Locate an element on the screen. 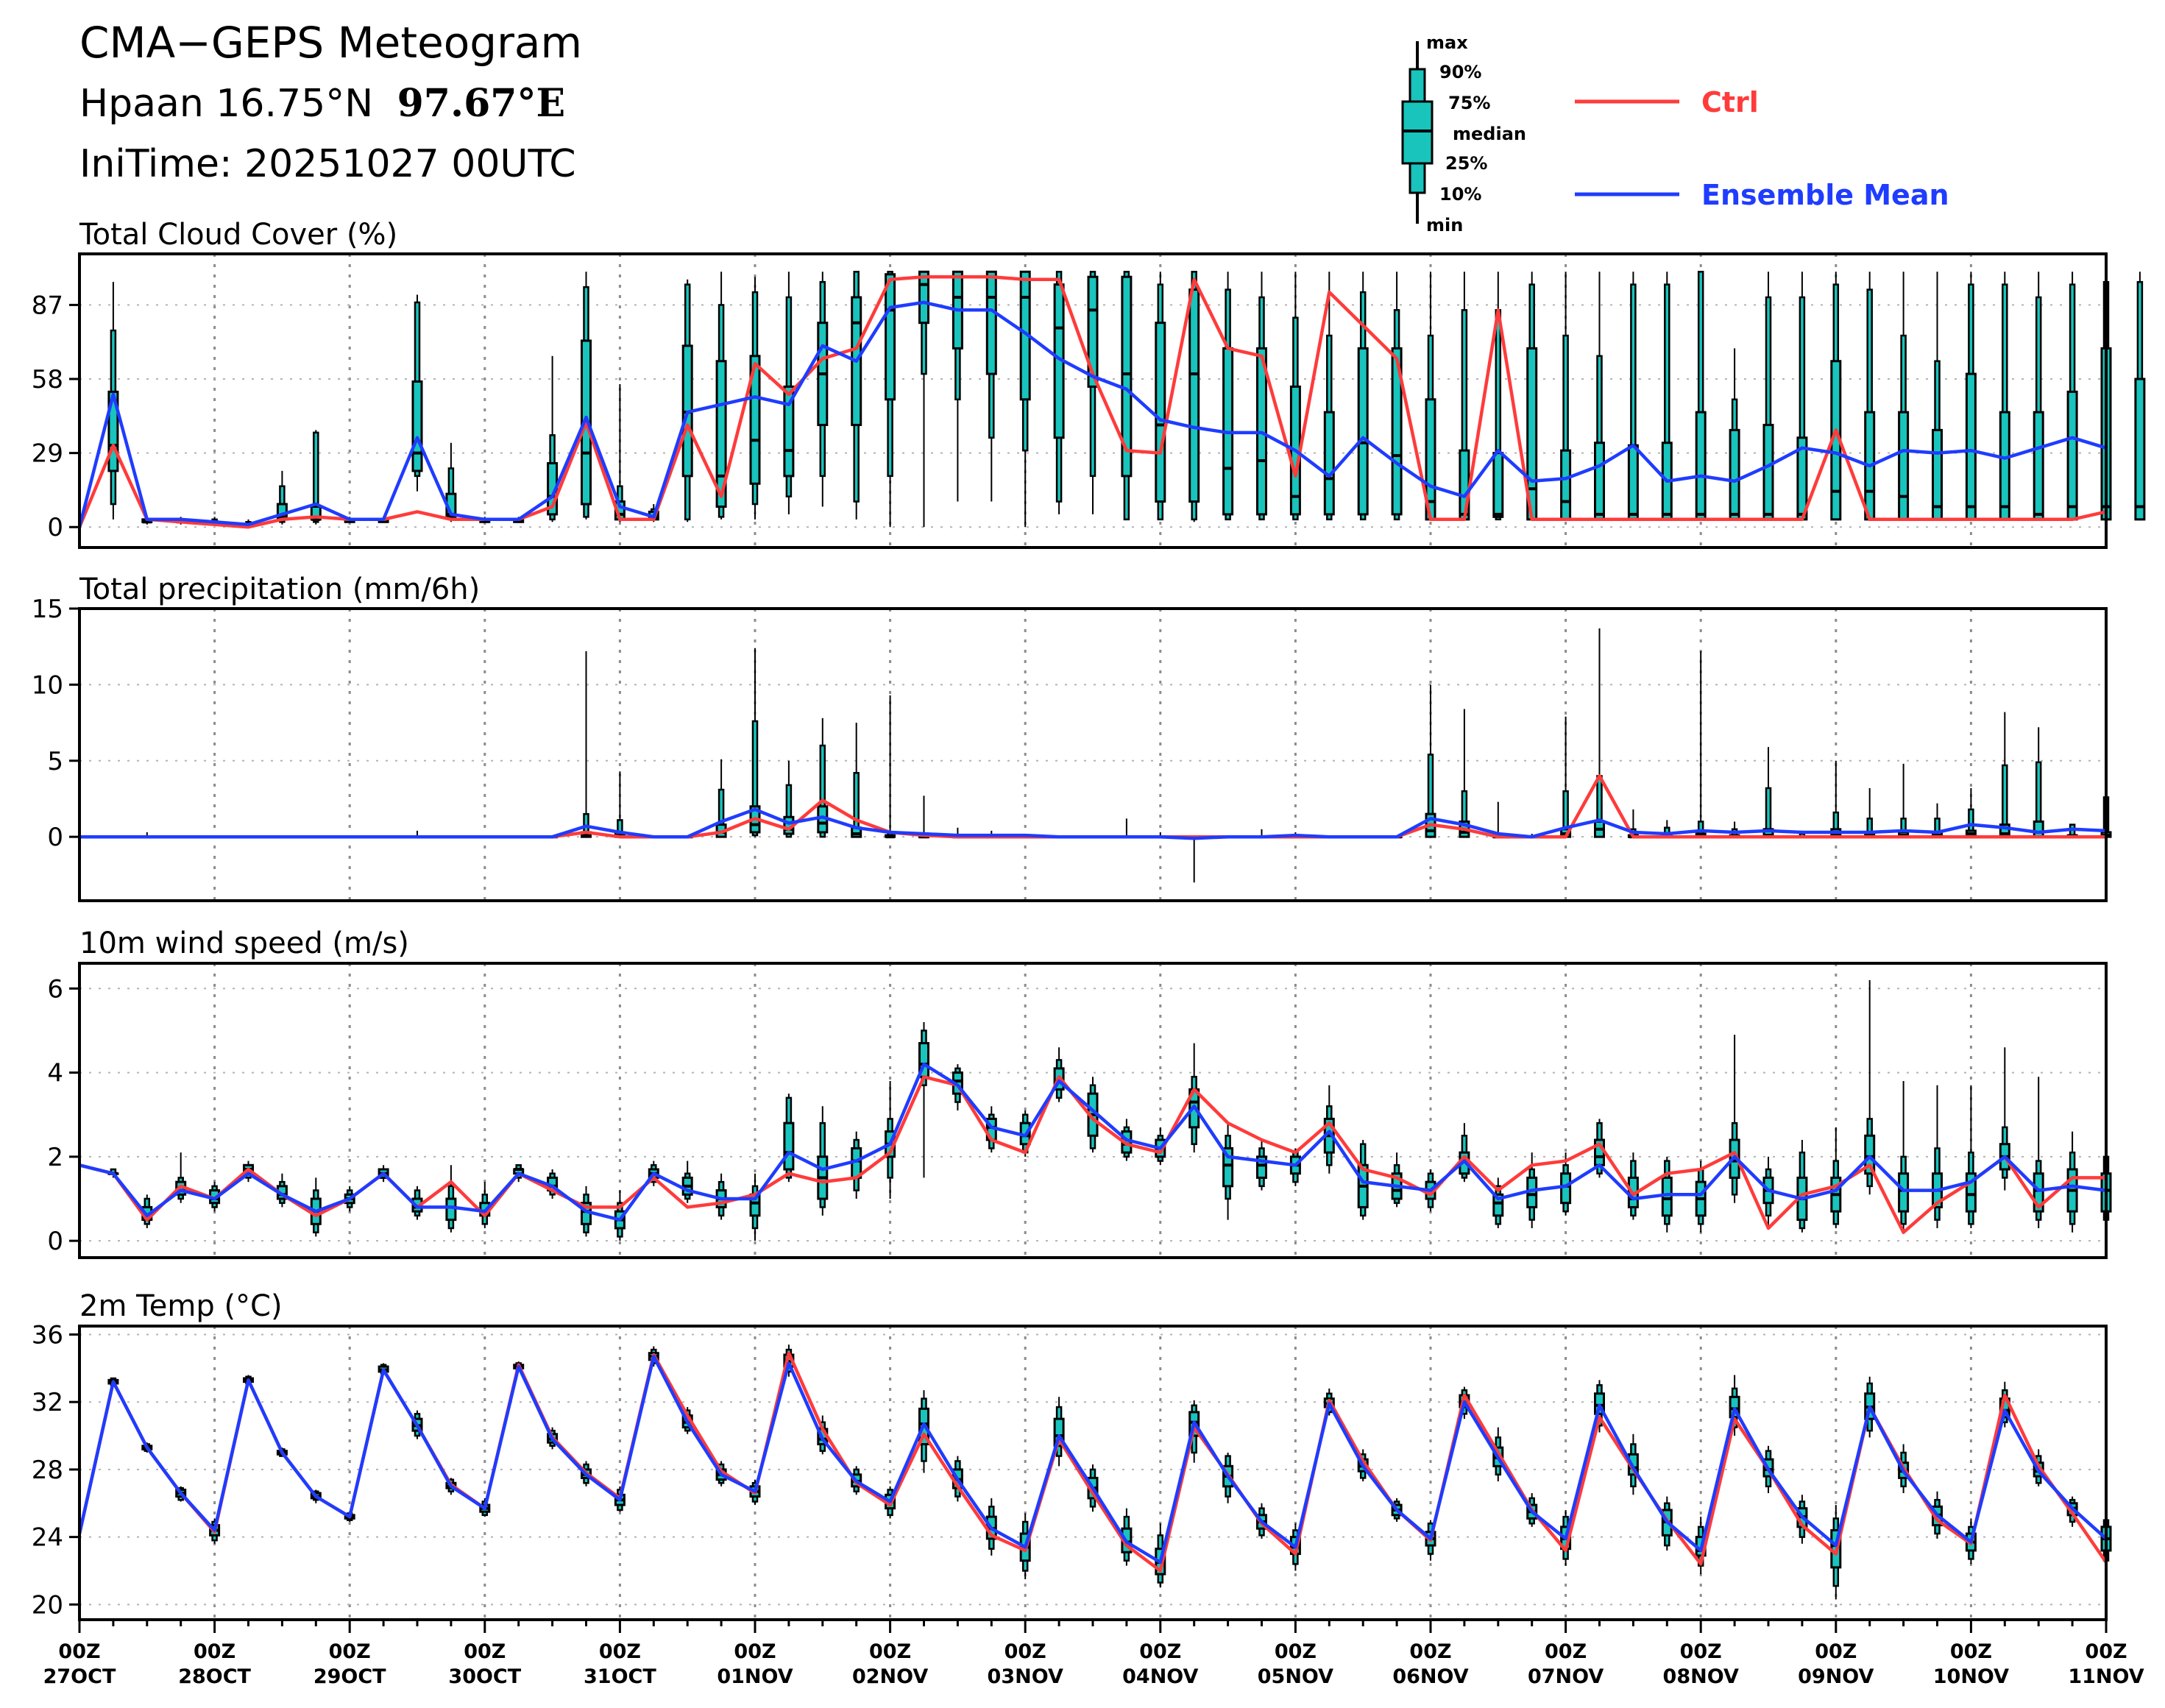  legend-p75: 75% is located at coordinates (1469, 103).